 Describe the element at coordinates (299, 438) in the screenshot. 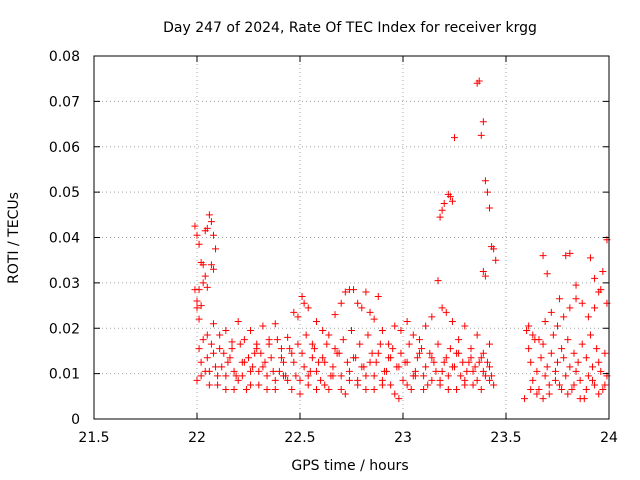

I see `x-tick-label: 22.5` at that location.